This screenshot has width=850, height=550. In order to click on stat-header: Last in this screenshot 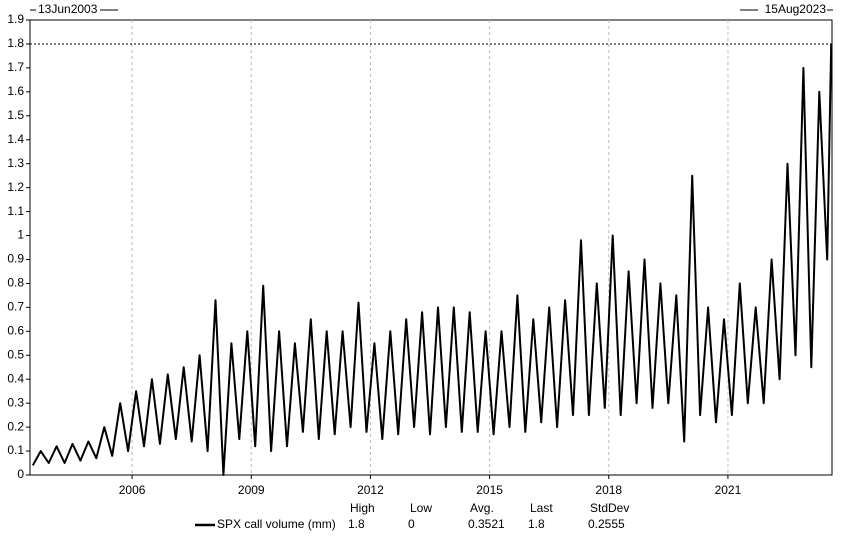, I will do `click(541, 508)`.